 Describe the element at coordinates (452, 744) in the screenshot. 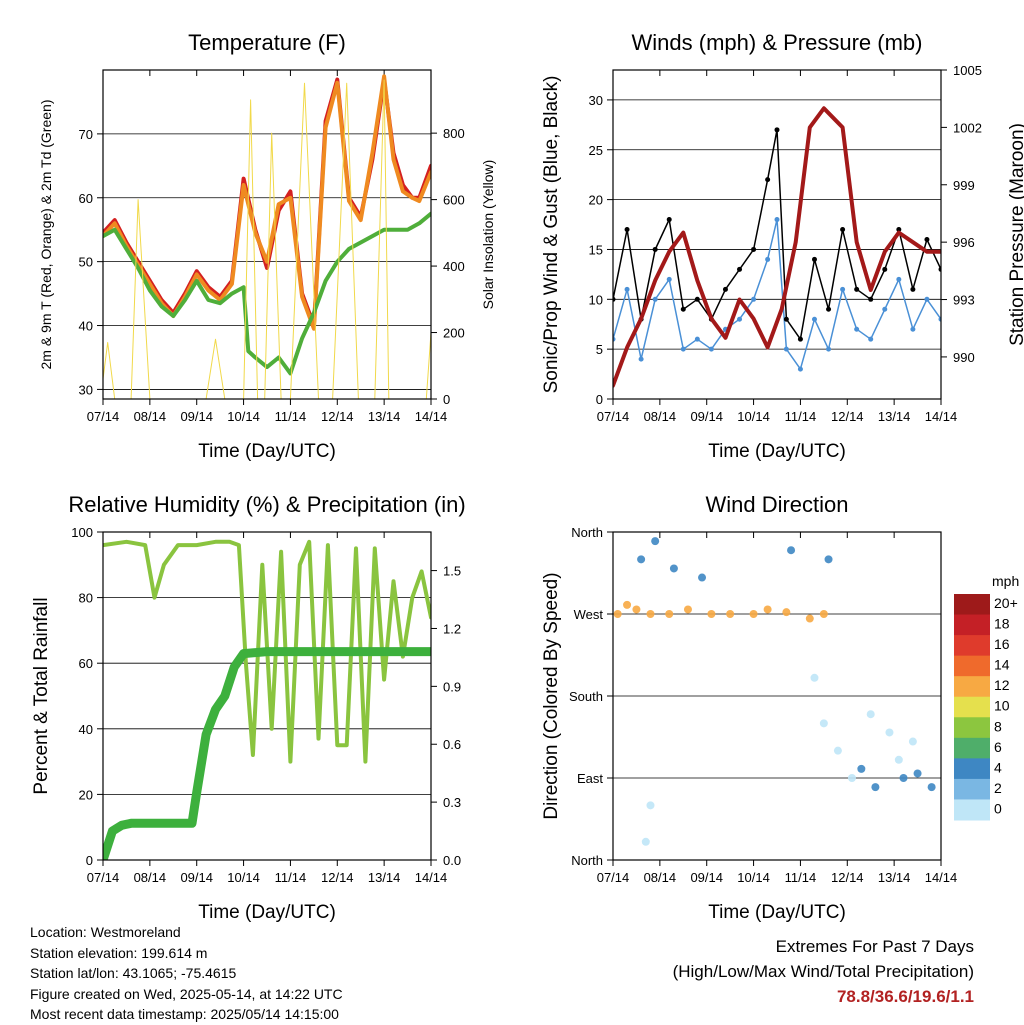

I see `y2-tick-label: 0.6` at that location.